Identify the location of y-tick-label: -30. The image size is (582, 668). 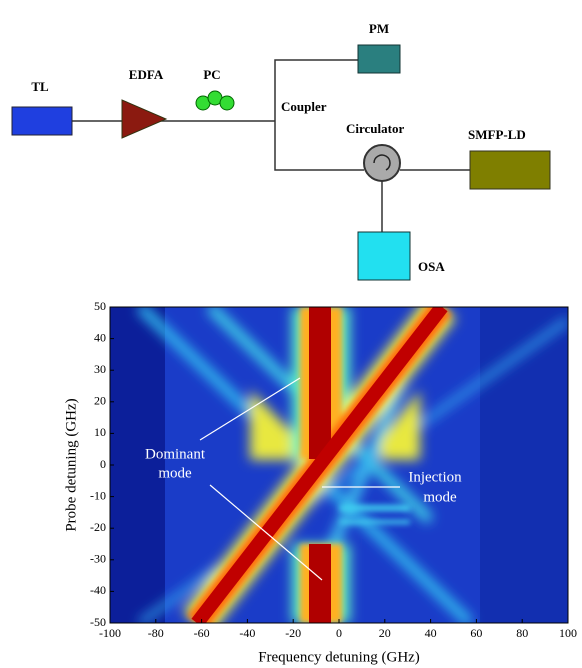
(98, 559).